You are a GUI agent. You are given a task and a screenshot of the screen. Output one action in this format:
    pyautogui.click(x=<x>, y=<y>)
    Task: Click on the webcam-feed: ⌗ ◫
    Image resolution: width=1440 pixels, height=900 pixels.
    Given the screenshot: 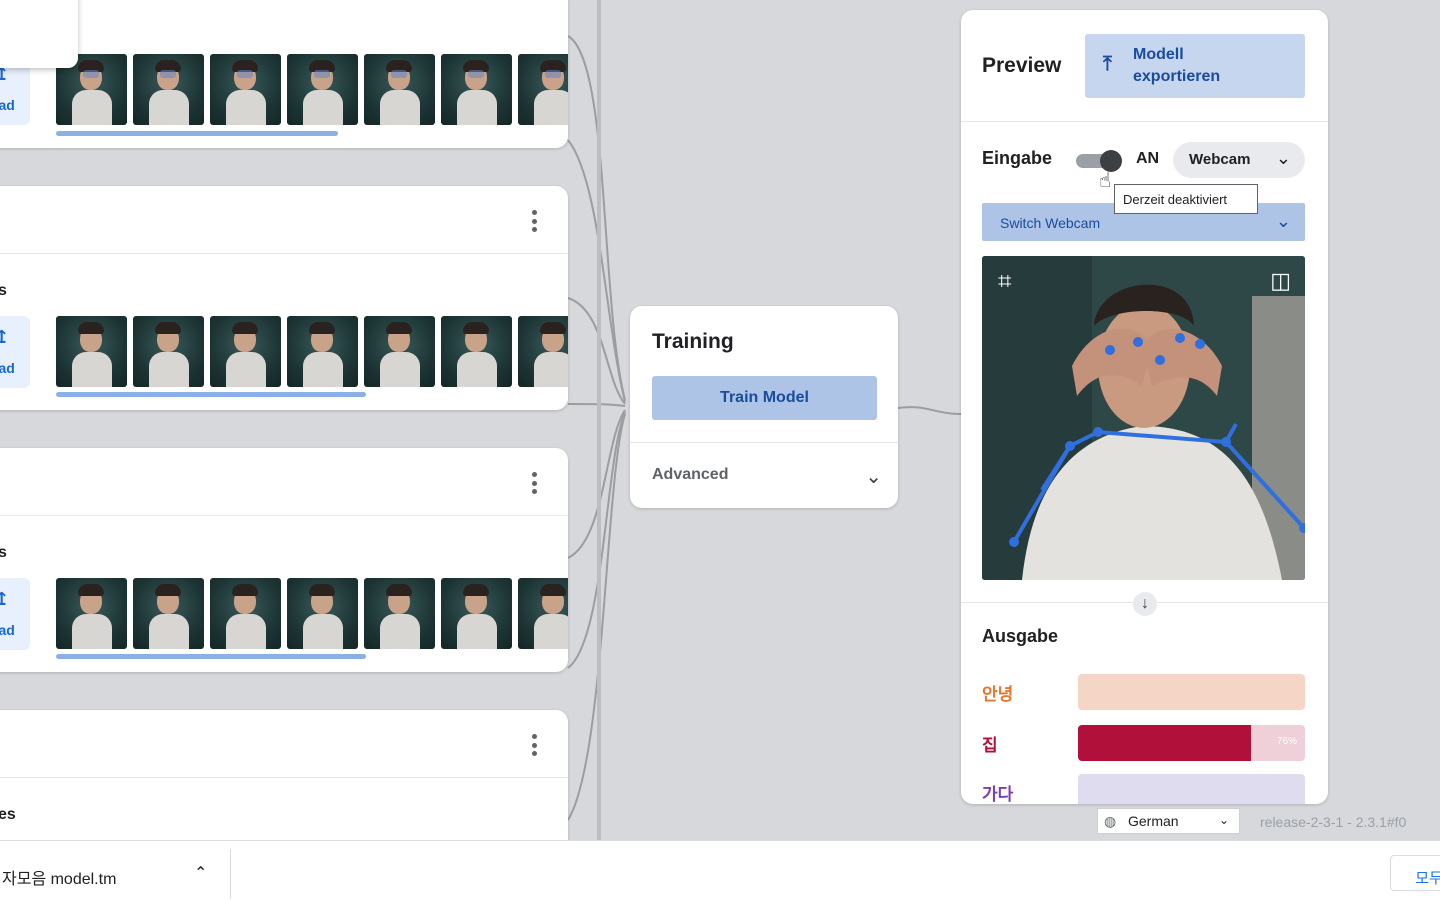 What is the action you would take?
    pyautogui.click(x=1143, y=418)
    